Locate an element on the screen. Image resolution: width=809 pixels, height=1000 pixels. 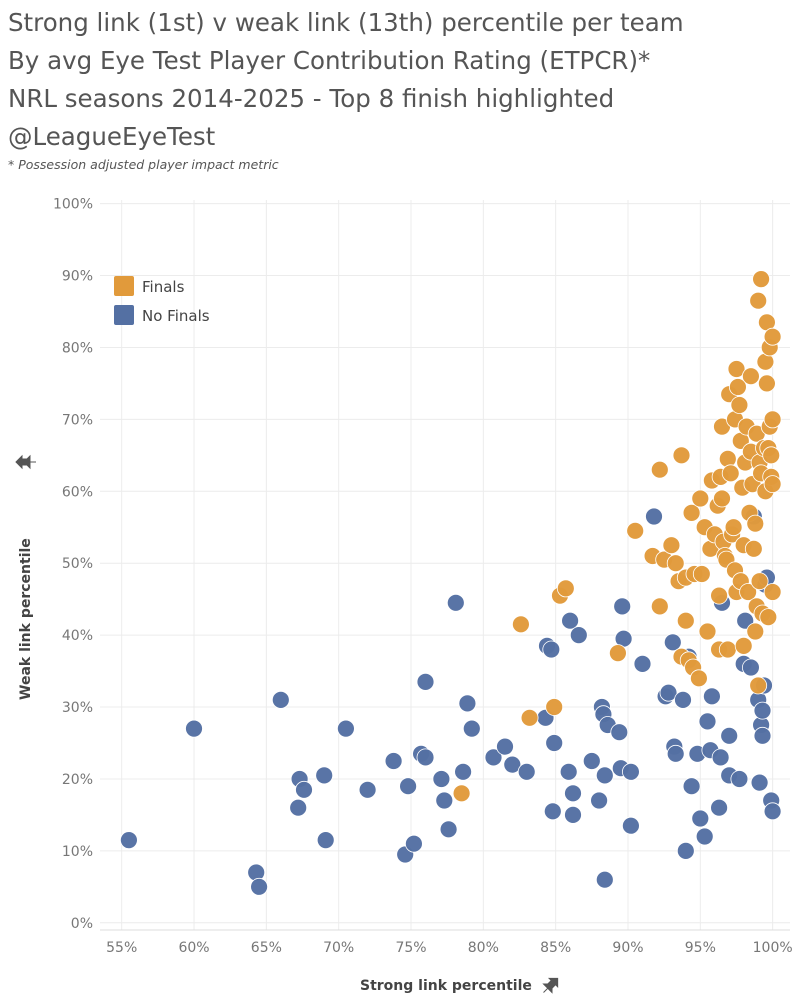
y-tick-label: 40% is located at coordinates (77, 636).